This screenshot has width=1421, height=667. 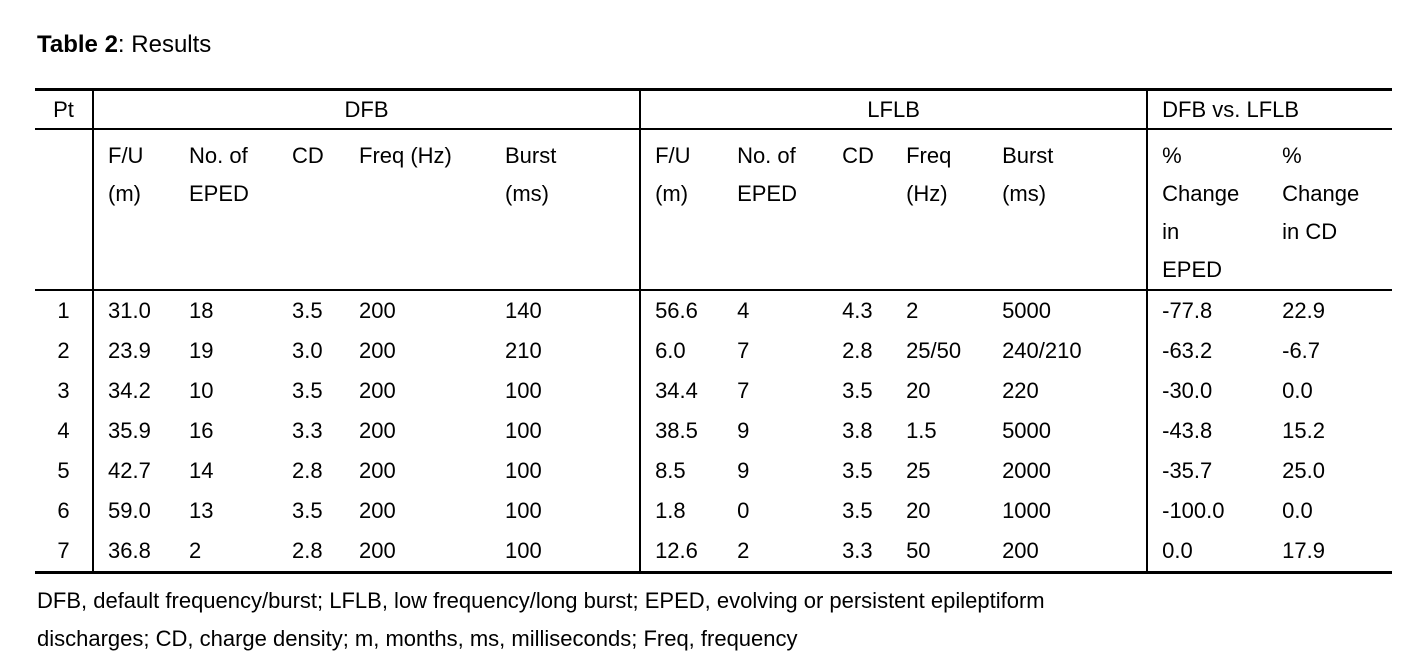 I want to click on value-cell: 240/210, so click(x=1068, y=351).